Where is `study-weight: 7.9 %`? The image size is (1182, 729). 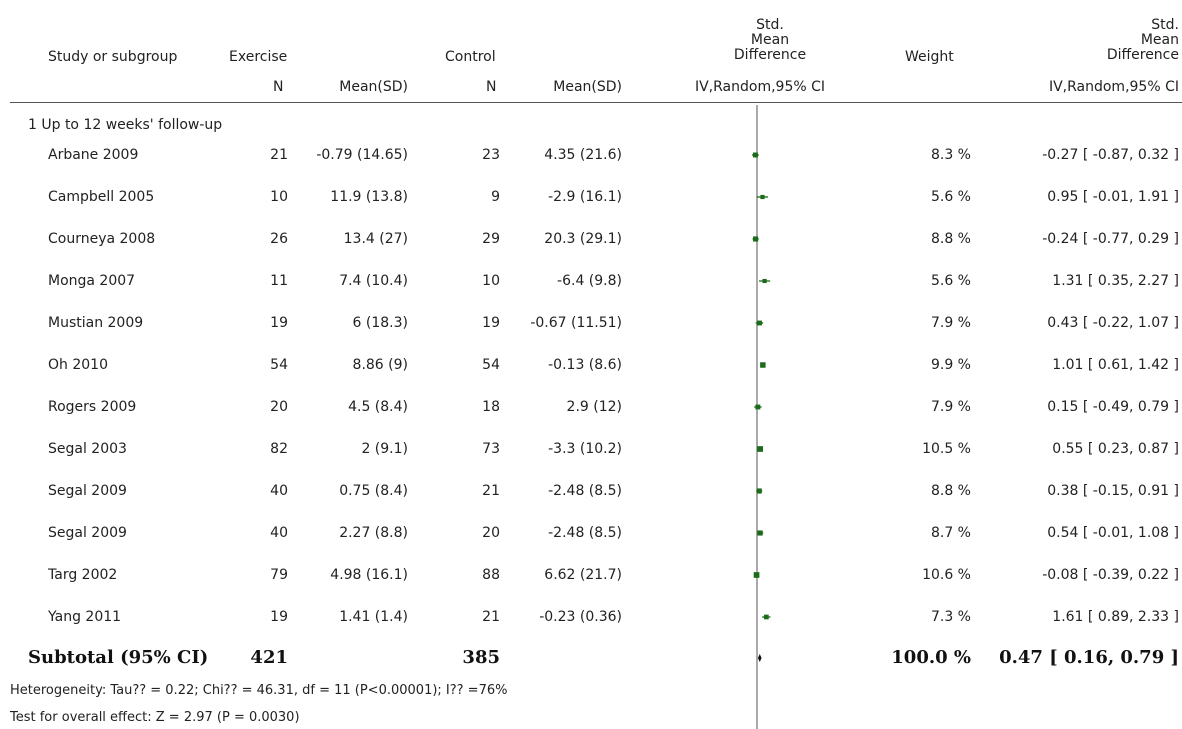
study-weight: 7.9 % is located at coordinates (950, 323).